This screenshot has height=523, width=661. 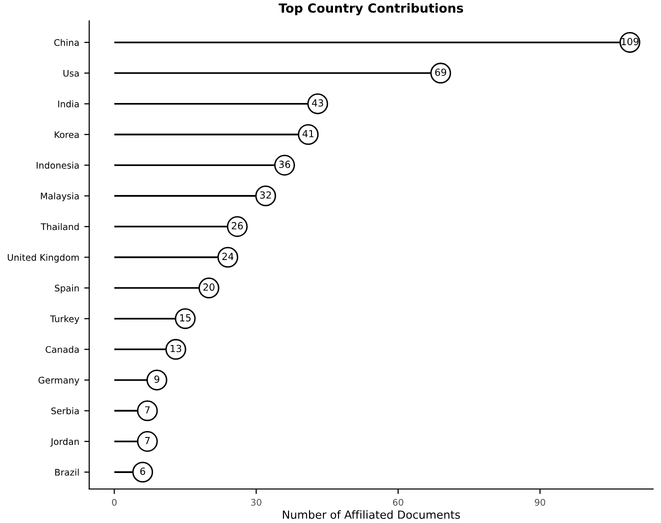 I want to click on data-label: 24, so click(x=228, y=256).